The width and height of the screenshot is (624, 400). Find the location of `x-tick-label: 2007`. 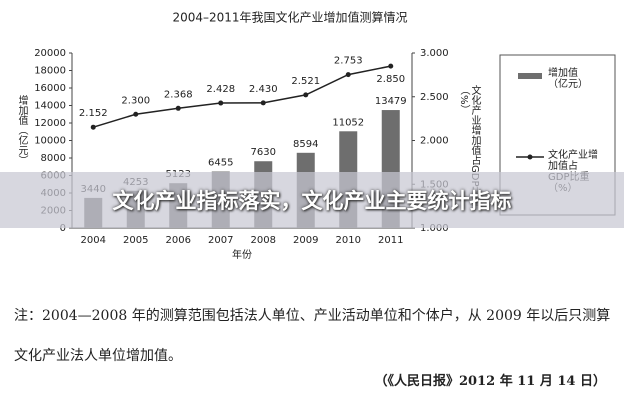

x-tick-label: 2007 is located at coordinates (220, 240).